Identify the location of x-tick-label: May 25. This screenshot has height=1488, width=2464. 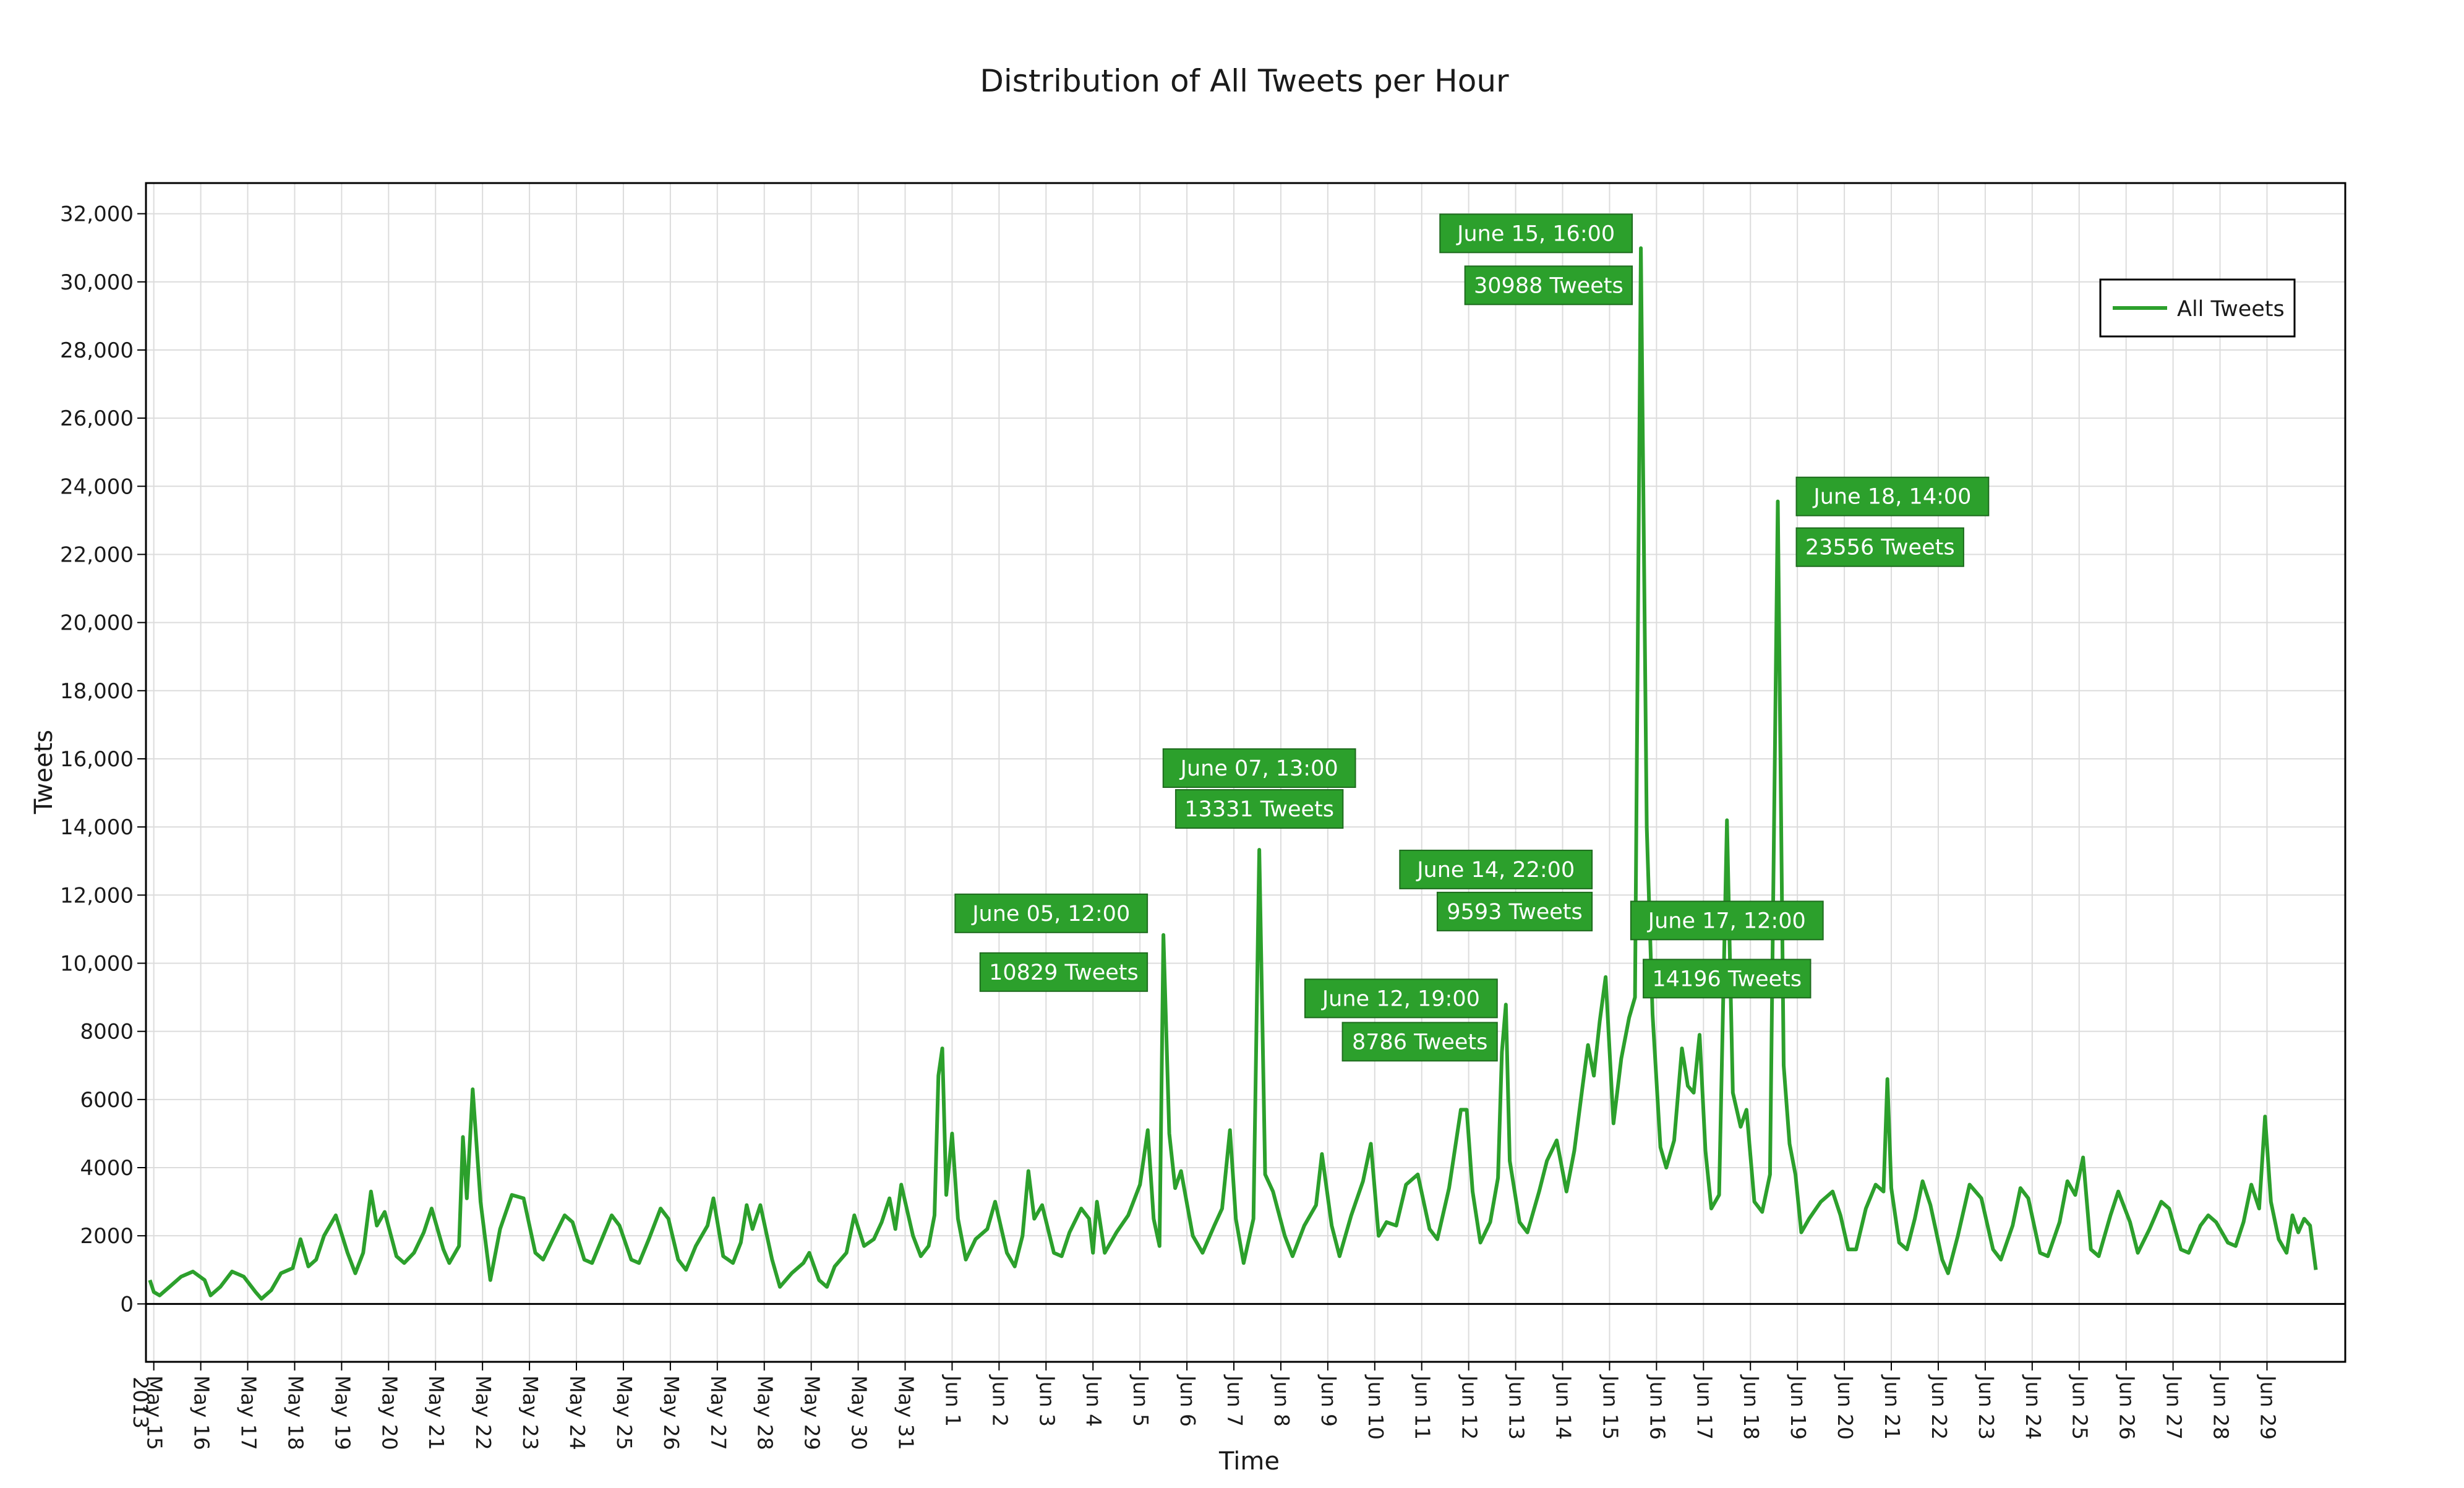
(624, 1412).